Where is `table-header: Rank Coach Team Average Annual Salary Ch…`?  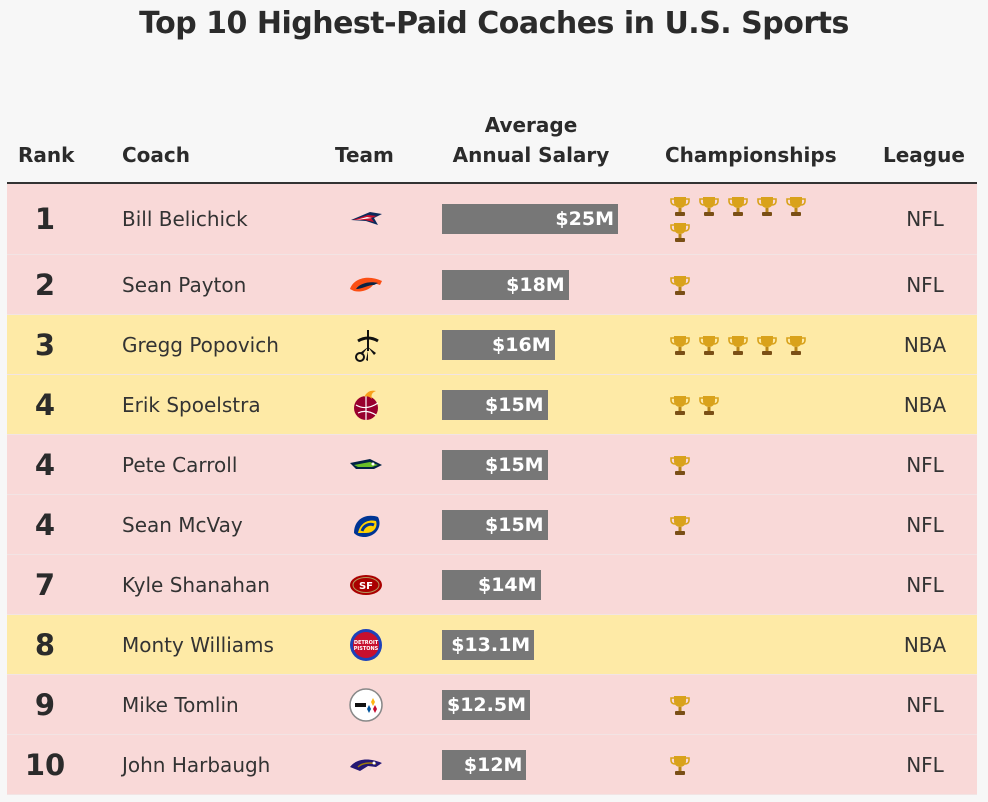 table-header: Rank Coach Team Average Annual Salary Ch… is located at coordinates (492, 147).